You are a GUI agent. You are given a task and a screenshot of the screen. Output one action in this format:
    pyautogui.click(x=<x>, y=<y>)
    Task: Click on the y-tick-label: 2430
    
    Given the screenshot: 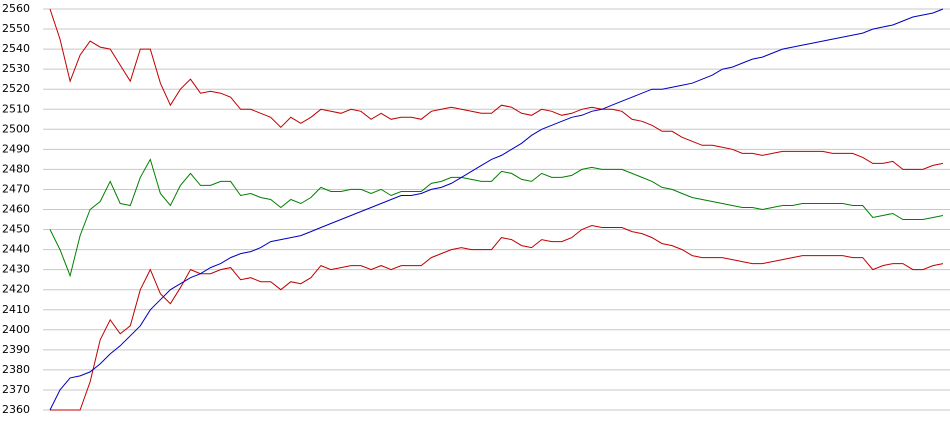 What is the action you would take?
    pyautogui.click(x=16, y=269)
    